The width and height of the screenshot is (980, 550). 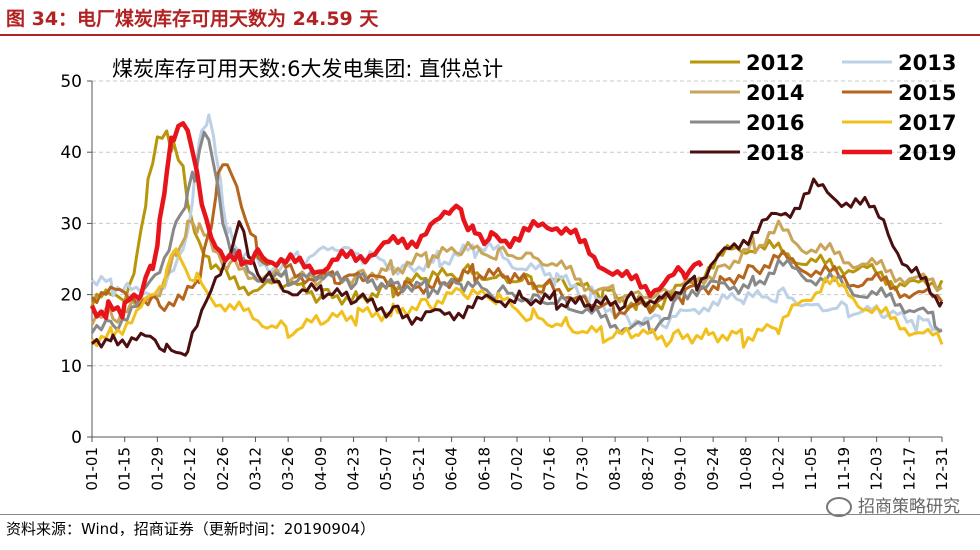 I want to click on legend-label-2017: 2017, so click(x=927, y=123).